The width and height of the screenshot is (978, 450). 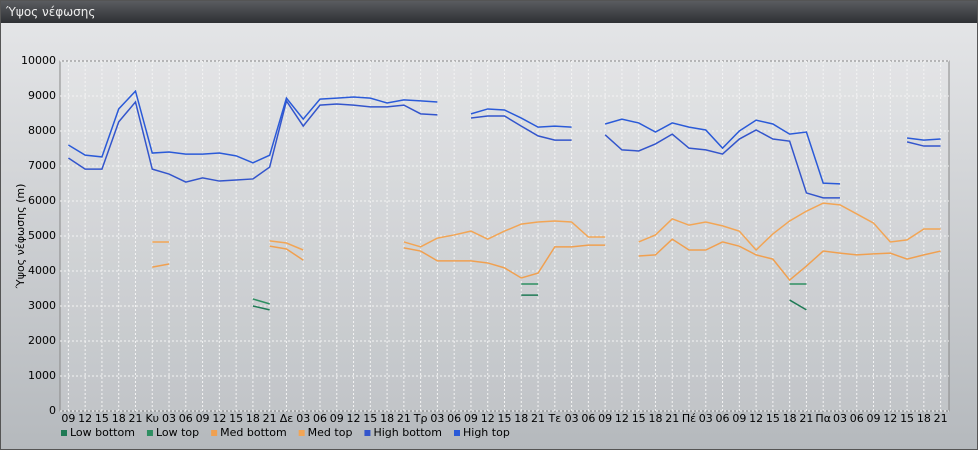 I want to click on y-tick-label: 9000, so click(x=42, y=95).